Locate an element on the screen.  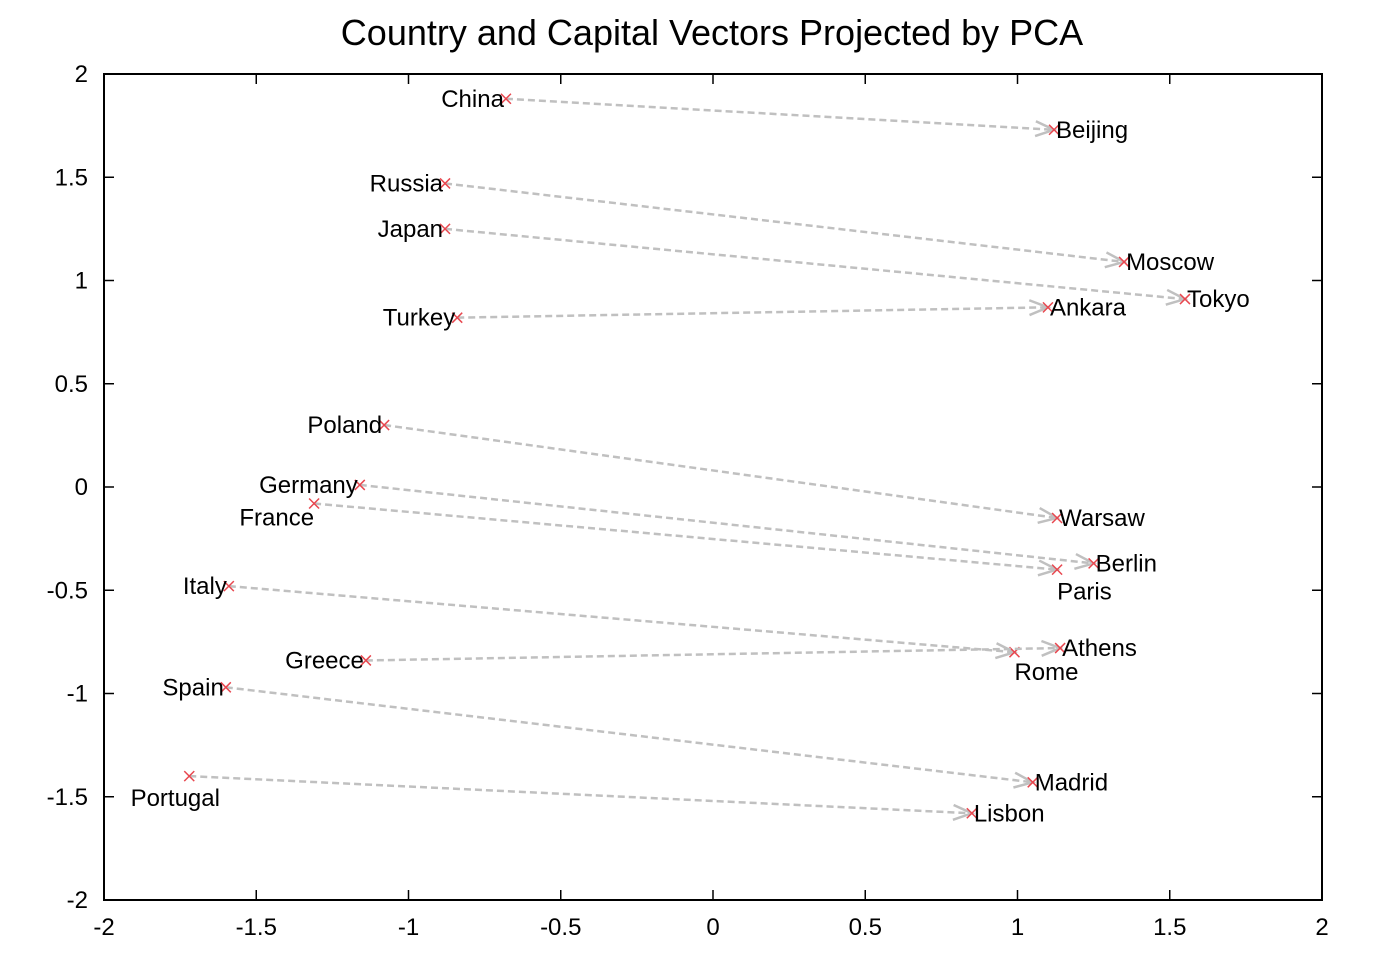
capital-label: Warsaw is located at coordinates (1102, 518).